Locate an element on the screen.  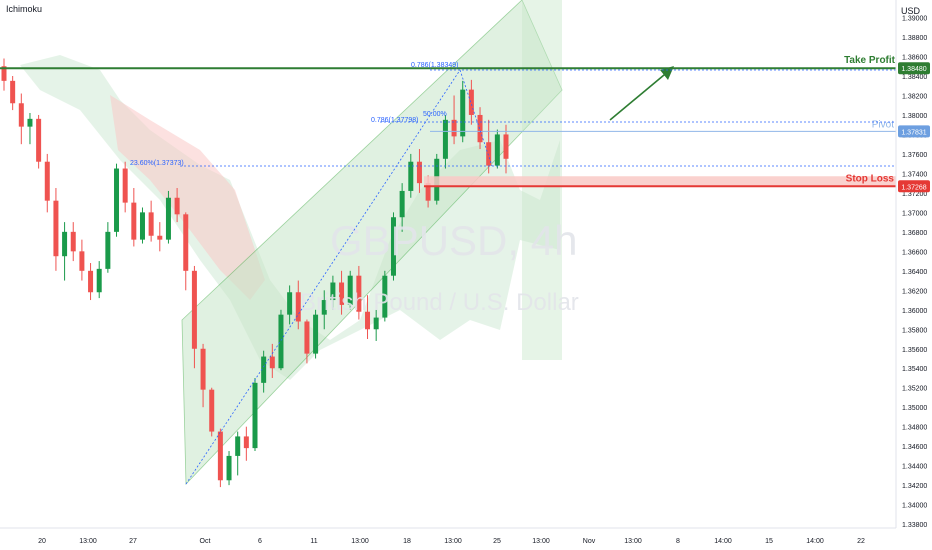
y-tick-label: 1.38800 is located at coordinates (914, 38).